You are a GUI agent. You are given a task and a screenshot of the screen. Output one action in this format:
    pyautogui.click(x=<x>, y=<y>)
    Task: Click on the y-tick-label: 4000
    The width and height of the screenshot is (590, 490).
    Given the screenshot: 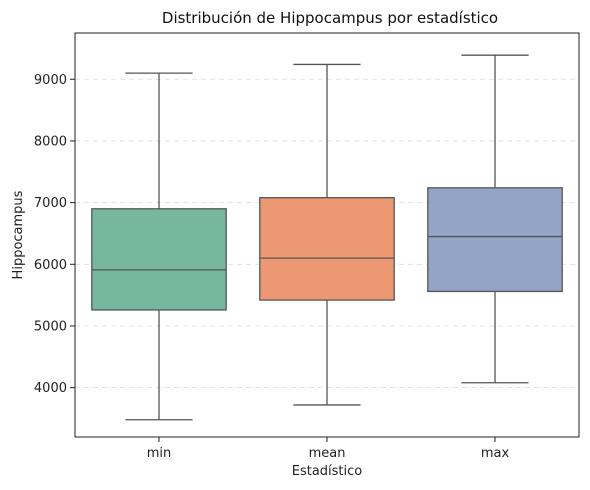 What is the action you would take?
    pyautogui.click(x=50, y=388)
    